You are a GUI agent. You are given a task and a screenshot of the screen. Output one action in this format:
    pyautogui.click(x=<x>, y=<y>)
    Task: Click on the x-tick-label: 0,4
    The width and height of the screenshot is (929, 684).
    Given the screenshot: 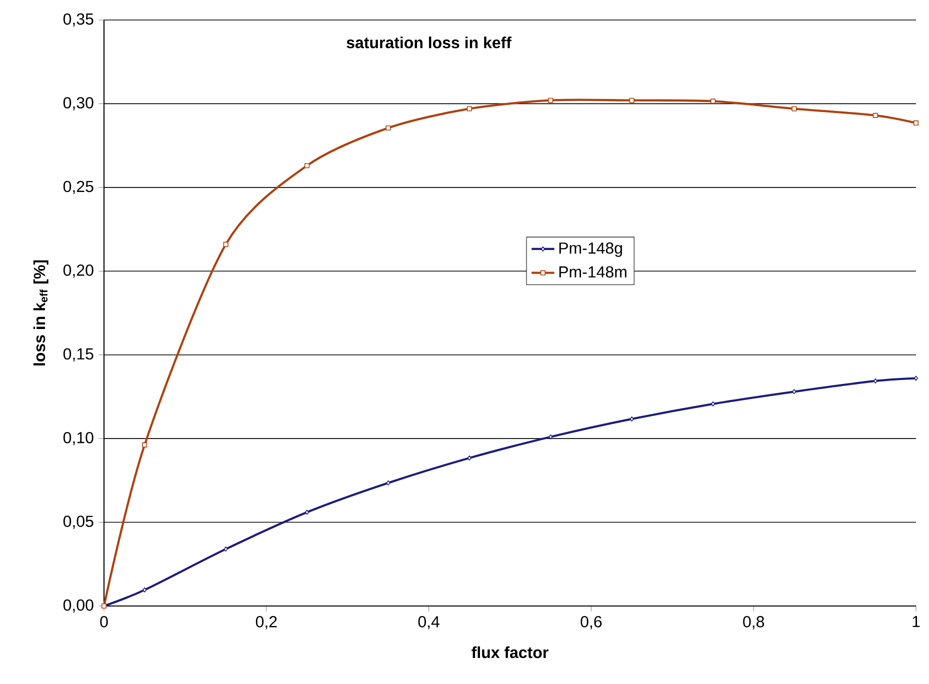 What is the action you would take?
    pyautogui.click(x=429, y=623)
    